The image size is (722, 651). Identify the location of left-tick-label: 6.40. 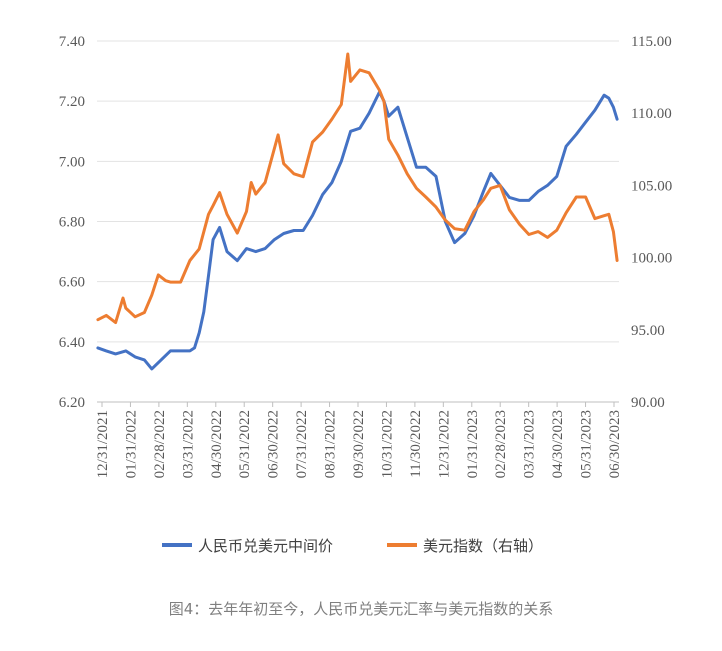
(72, 343).